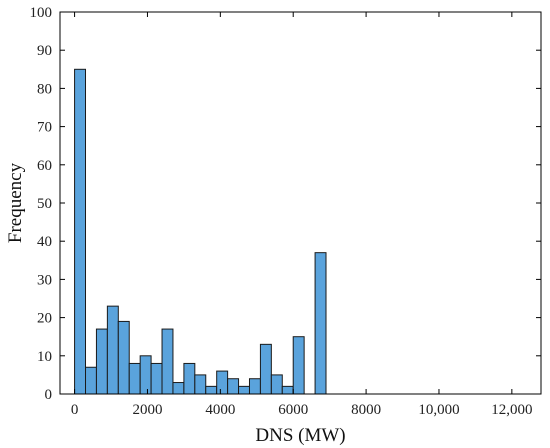  I want to click on x-tick-label: 10,000, so click(438, 410).